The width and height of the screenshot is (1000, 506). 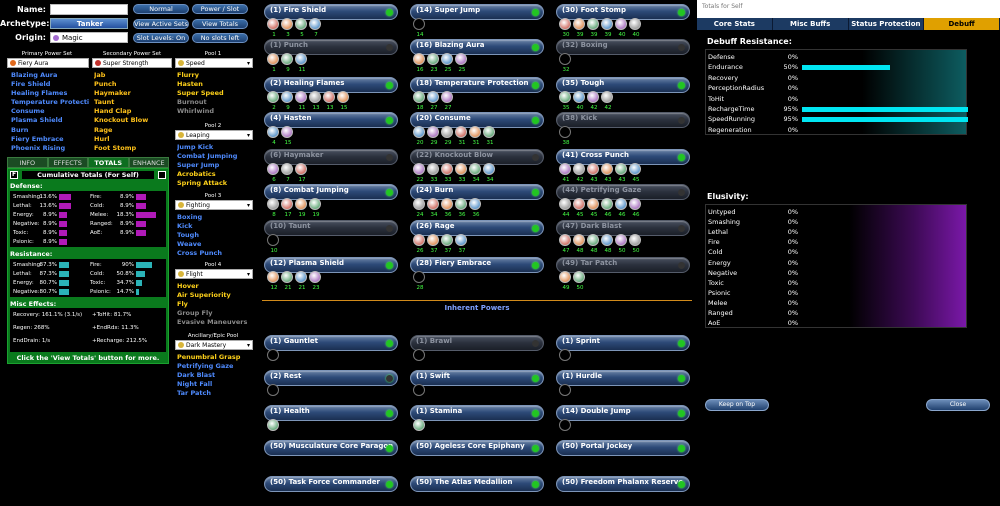 I want to click on enhancement-icon: 39, so click(x=593, y=28).